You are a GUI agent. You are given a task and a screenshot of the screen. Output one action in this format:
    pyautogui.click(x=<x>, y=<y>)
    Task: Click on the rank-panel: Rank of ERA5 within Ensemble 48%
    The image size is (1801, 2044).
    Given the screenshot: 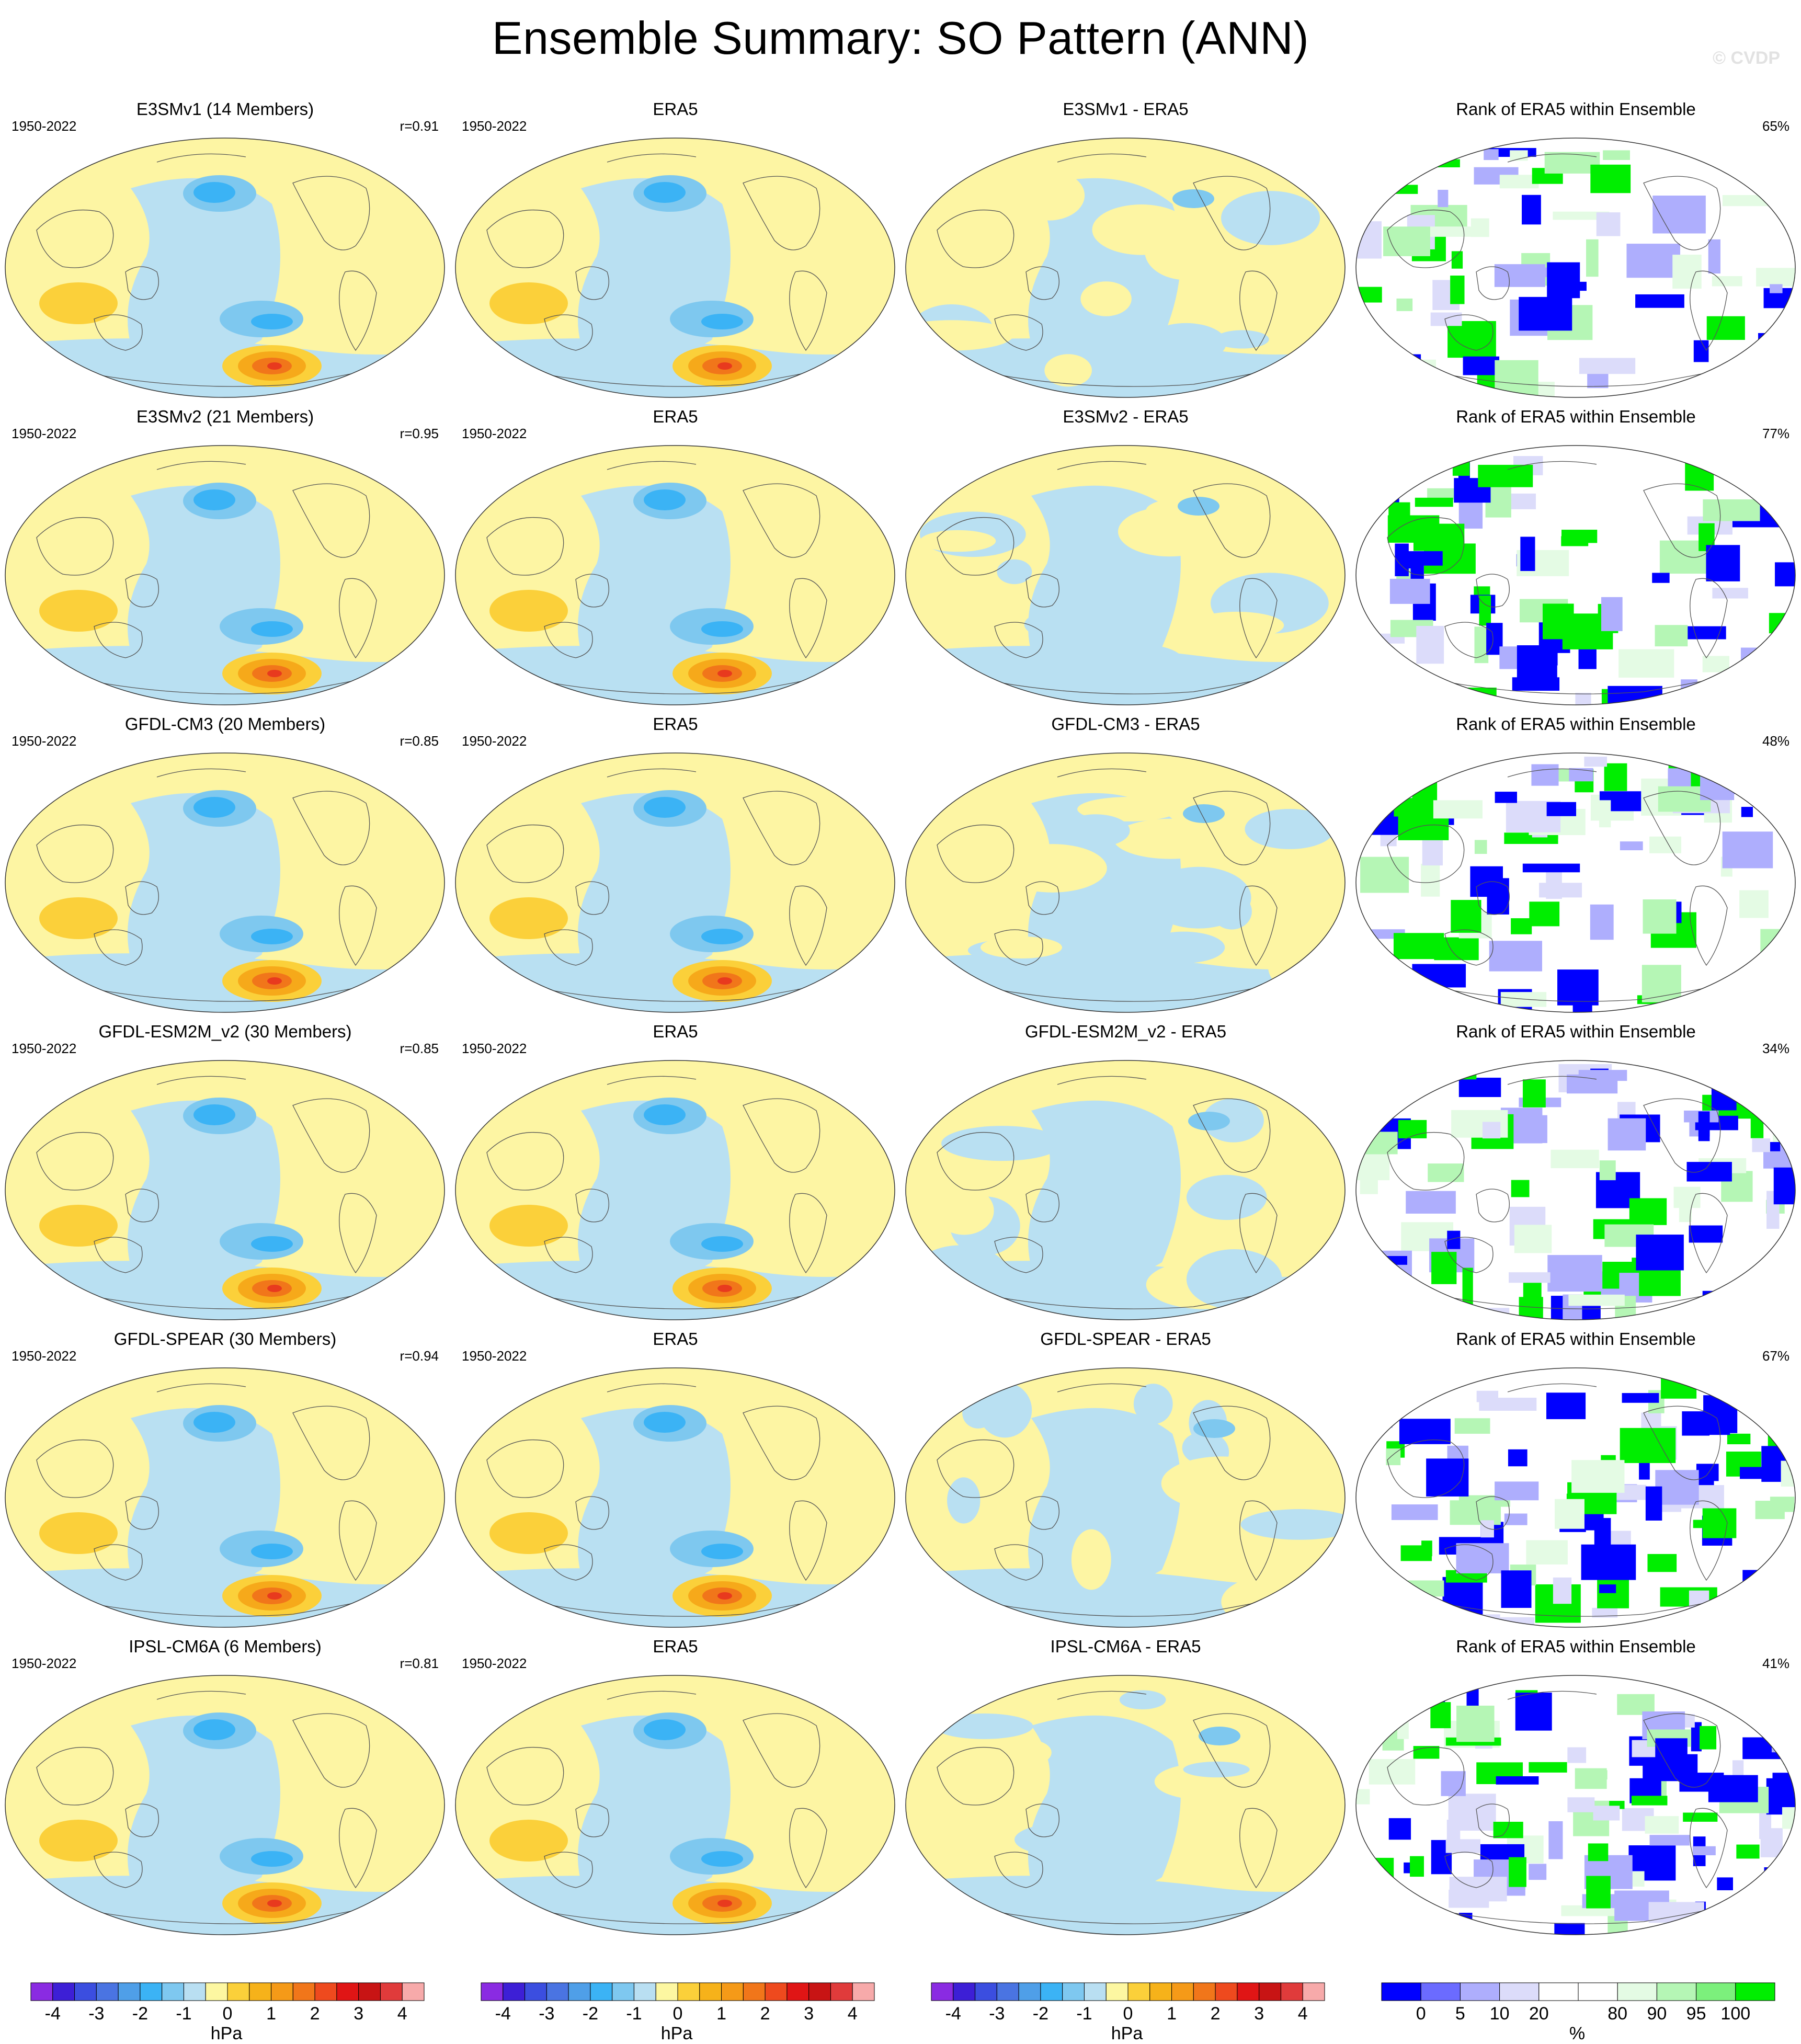 What is the action you would take?
    pyautogui.click(x=1576, y=868)
    